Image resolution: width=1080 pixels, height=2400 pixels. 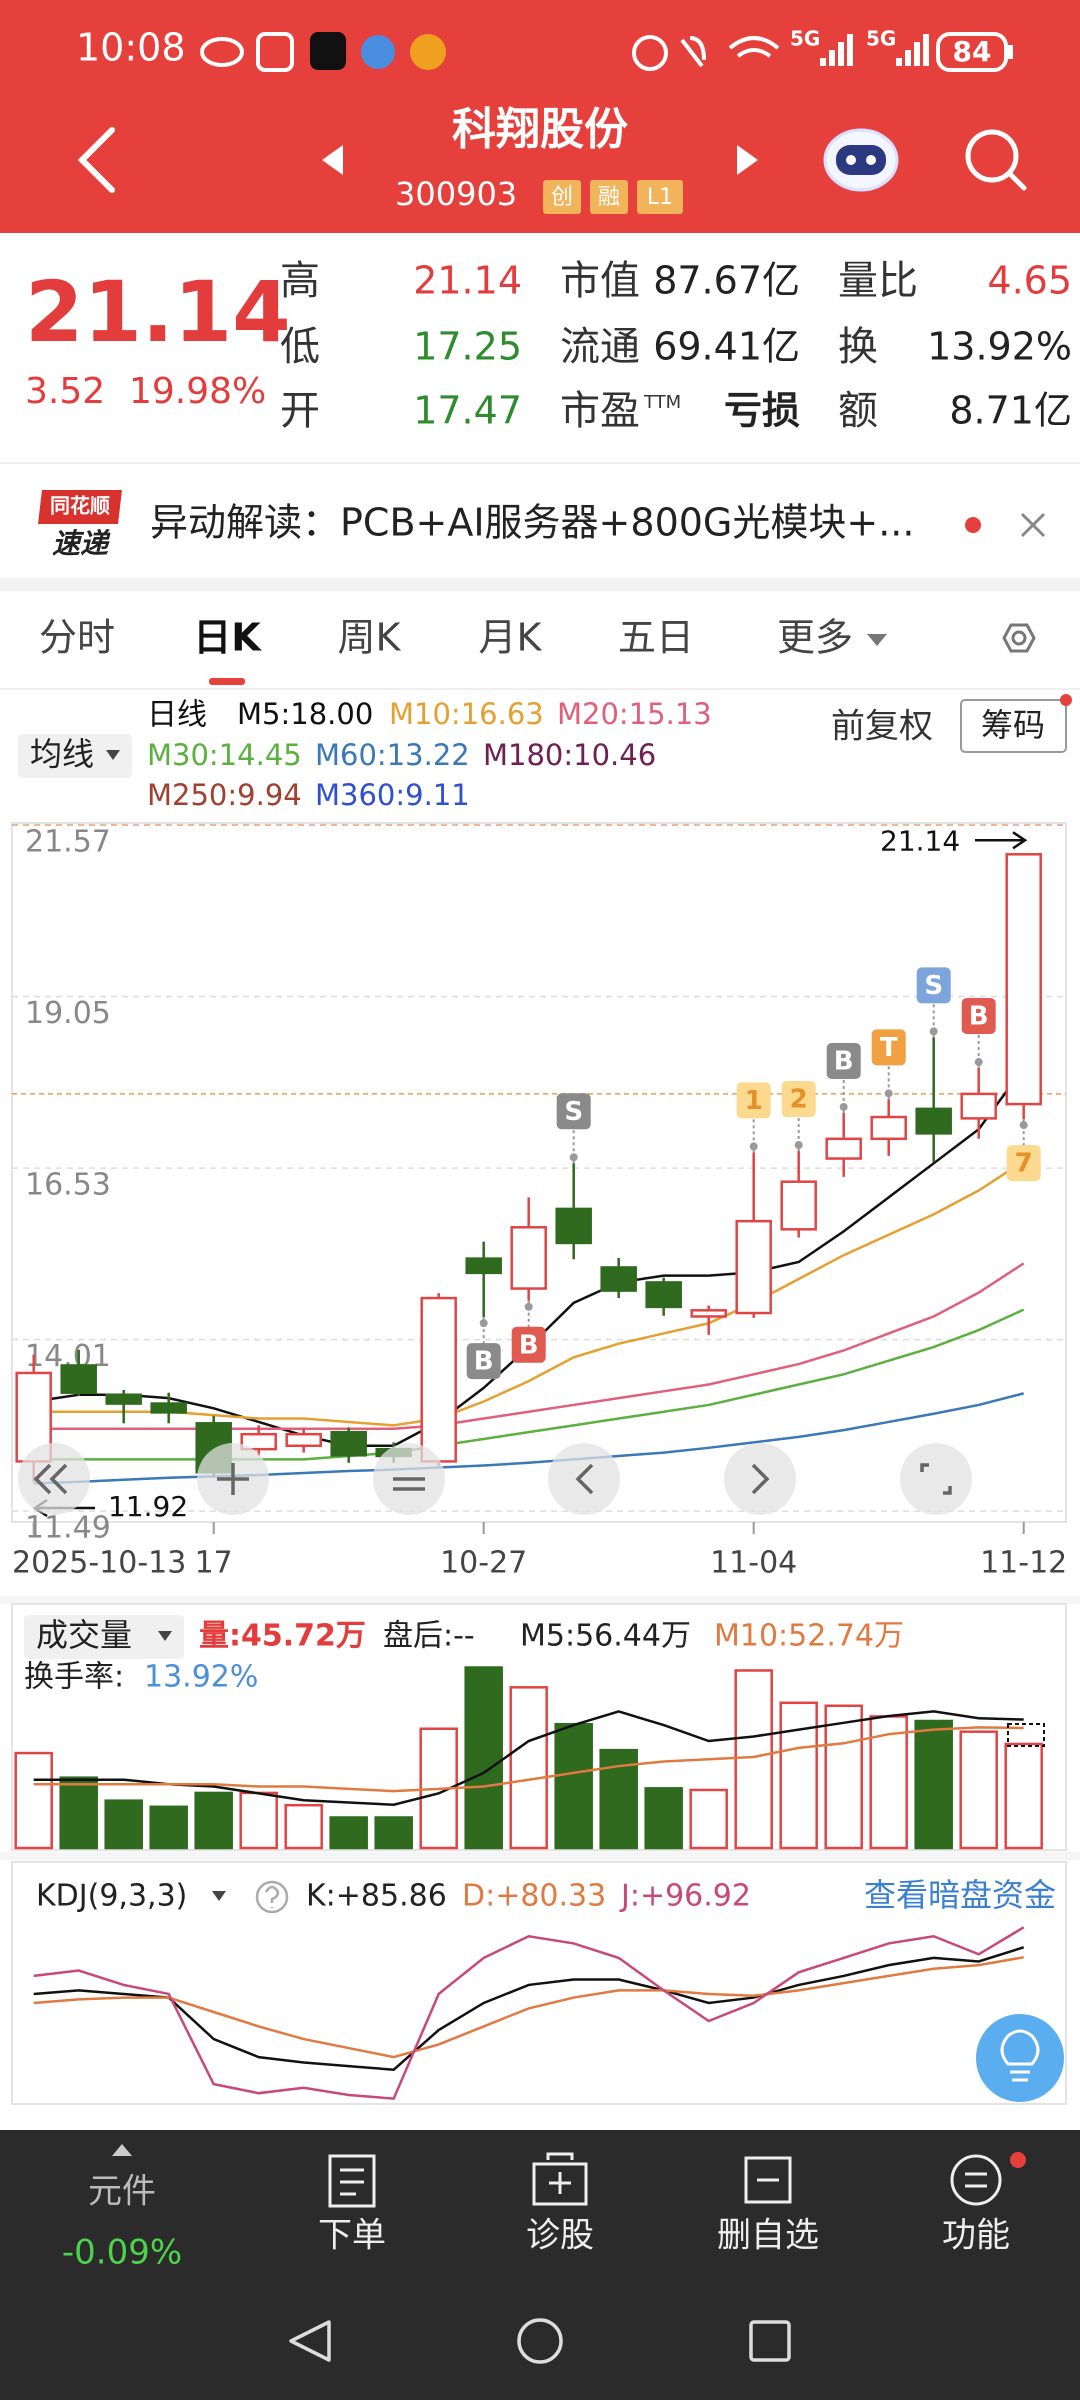 What do you see at coordinates (978, 1062) in the screenshot?
I see `signal-dot` at bounding box center [978, 1062].